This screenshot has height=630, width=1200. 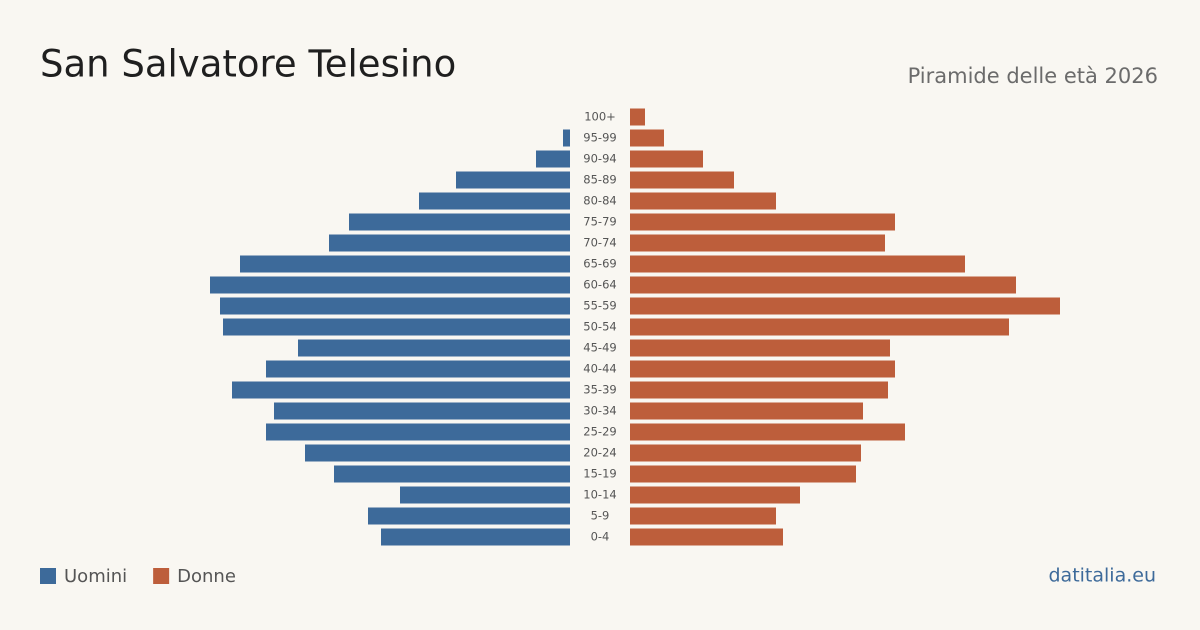 I want to click on age-label: 55-59, so click(x=599, y=306).